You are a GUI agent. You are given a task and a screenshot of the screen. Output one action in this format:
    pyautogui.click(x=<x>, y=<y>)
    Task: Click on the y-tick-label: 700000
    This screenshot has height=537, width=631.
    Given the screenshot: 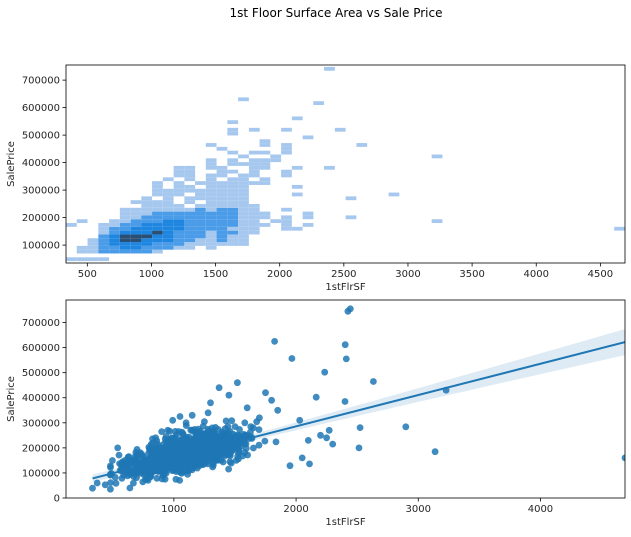 What is the action you would take?
    pyautogui.click(x=41, y=323)
    